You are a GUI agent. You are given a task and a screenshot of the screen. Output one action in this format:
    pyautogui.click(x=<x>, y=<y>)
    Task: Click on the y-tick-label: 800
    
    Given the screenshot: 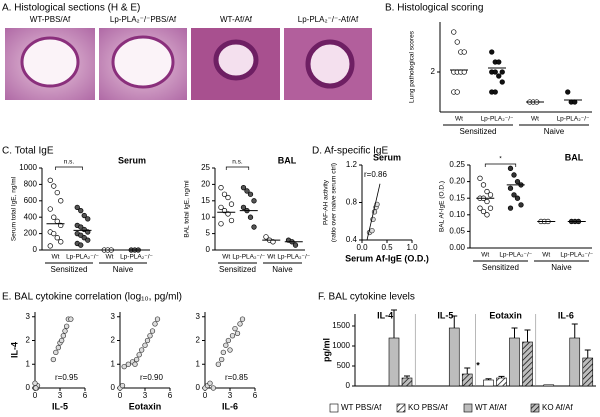 What is the action you would take?
    pyautogui.click(x=31, y=184)
    